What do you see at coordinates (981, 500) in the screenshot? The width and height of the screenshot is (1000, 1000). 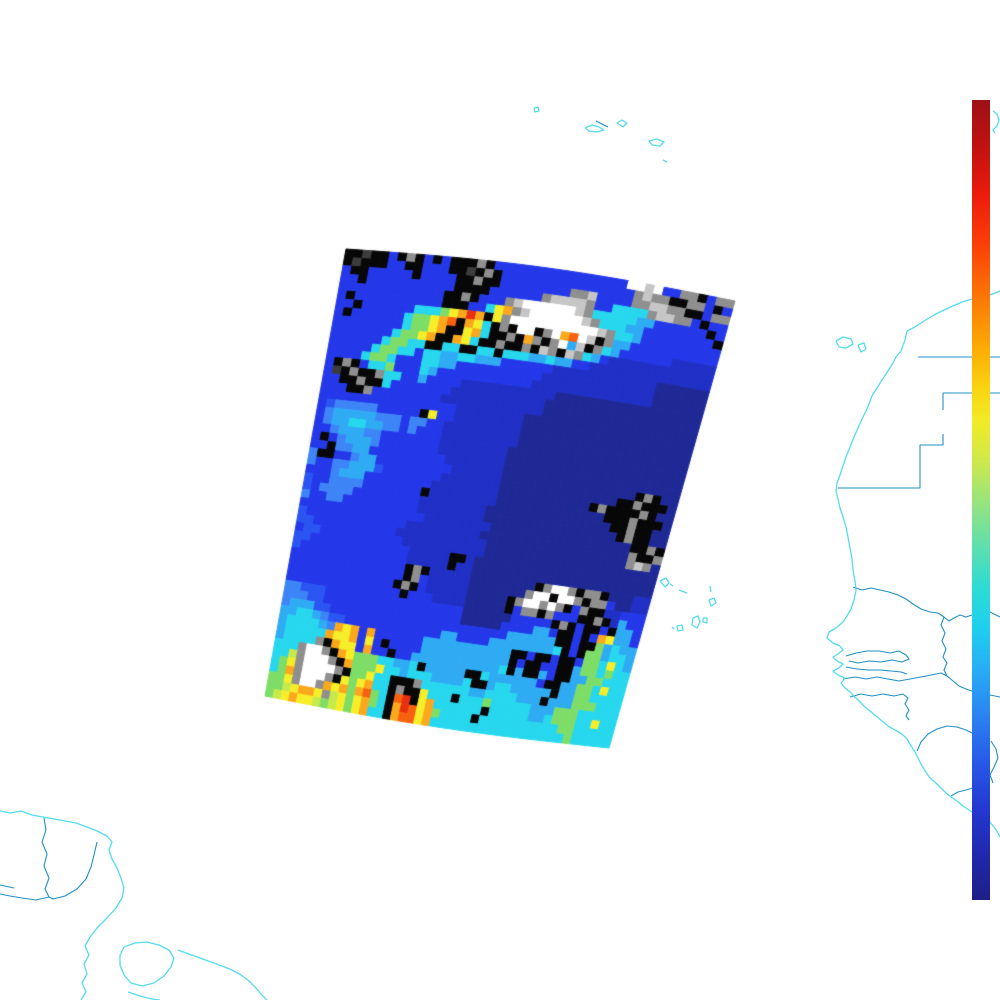 I see `colorbar` at bounding box center [981, 500].